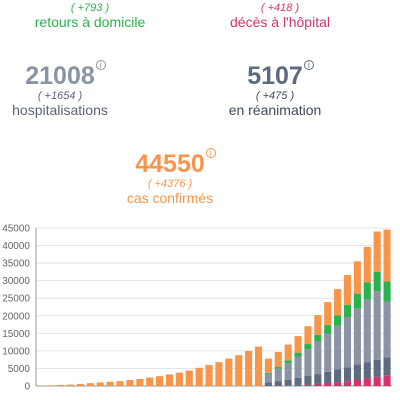 Image resolution: width=400 pixels, height=400 pixels. Describe the element at coordinates (170, 198) in the screenshot. I see `stat-label: cas confirmés` at that location.